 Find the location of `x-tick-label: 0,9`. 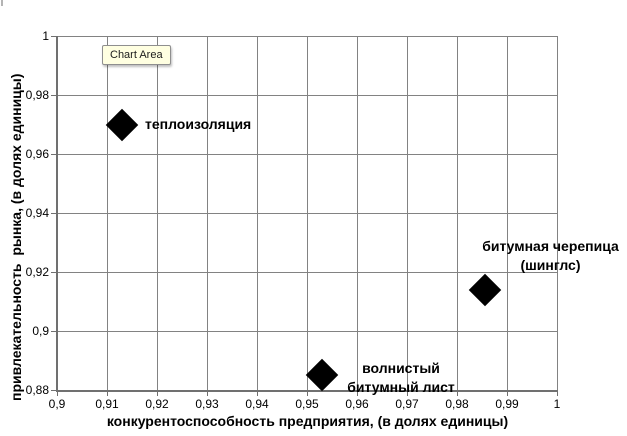

x-tick-label: 0,9 is located at coordinates (57, 404).